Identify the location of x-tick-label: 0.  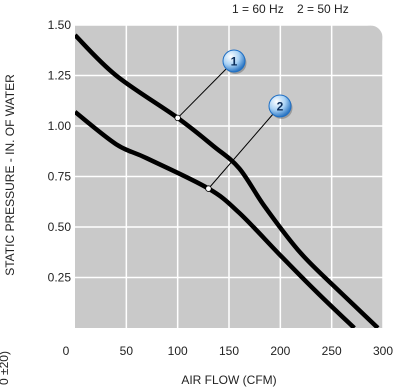
(66, 351).